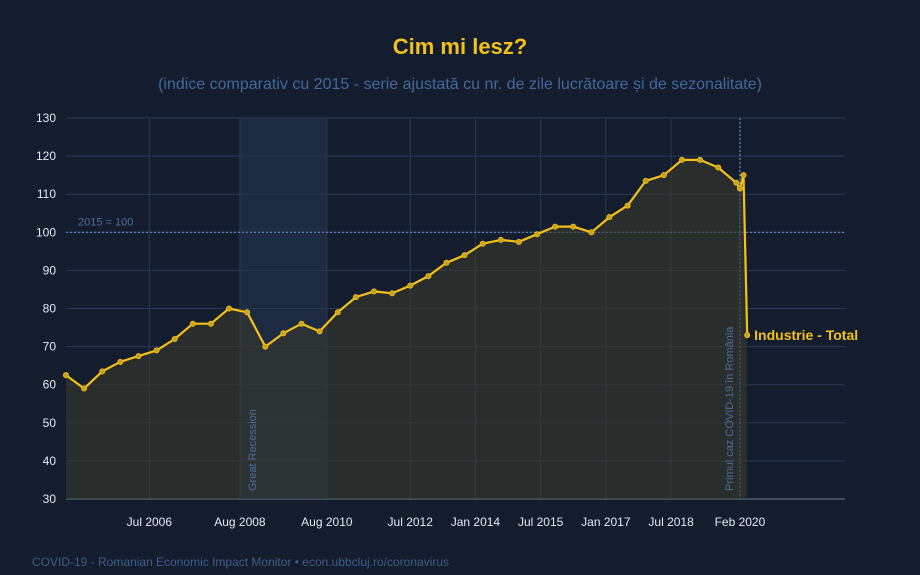 This screenshot has height=575, width=920. What do you see at coordinates (50, 423) in the screenshot?
I see `y-tick-label: 50` at bounding box center [50, 423].